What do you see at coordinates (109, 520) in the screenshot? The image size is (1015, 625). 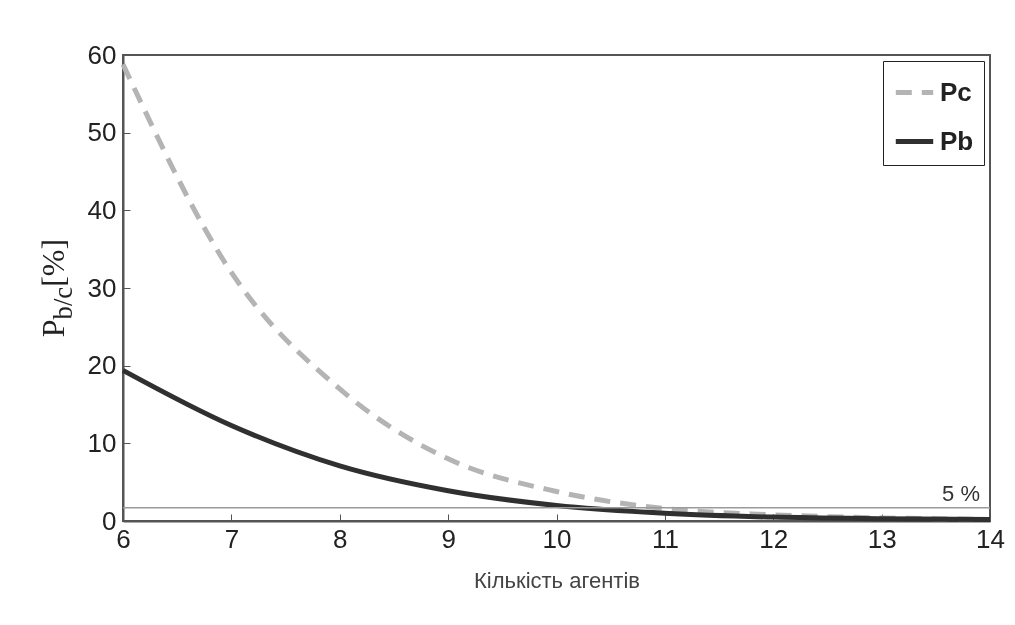 I see `y-tick-label: 0` at bounding box center [109, 520].